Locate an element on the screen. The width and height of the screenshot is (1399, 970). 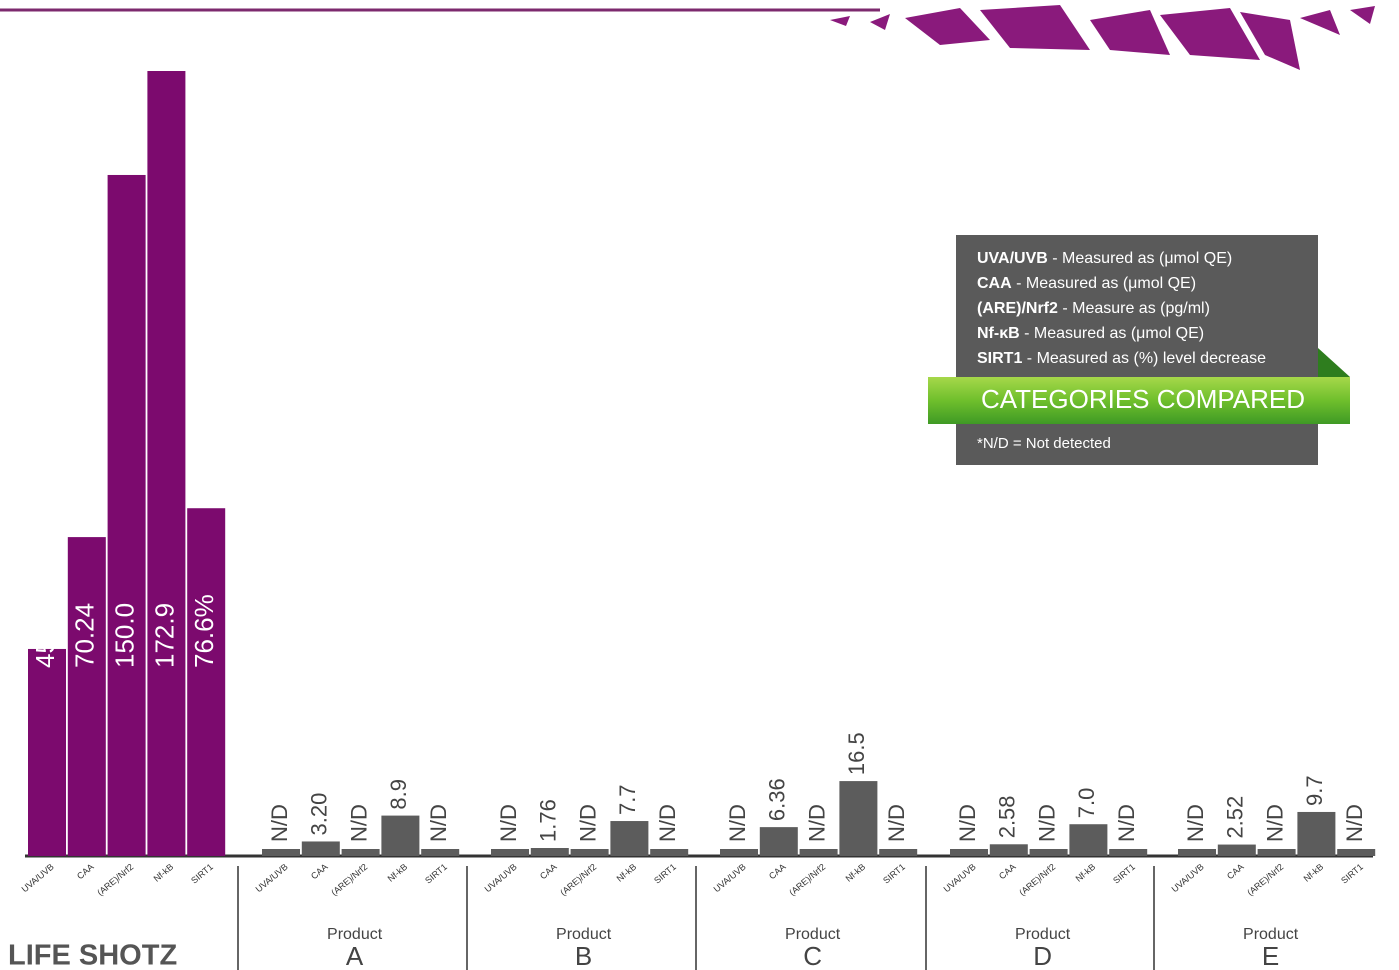
note-desc: - Measured as (%) level decrease is located at coordinates (1144, 358).